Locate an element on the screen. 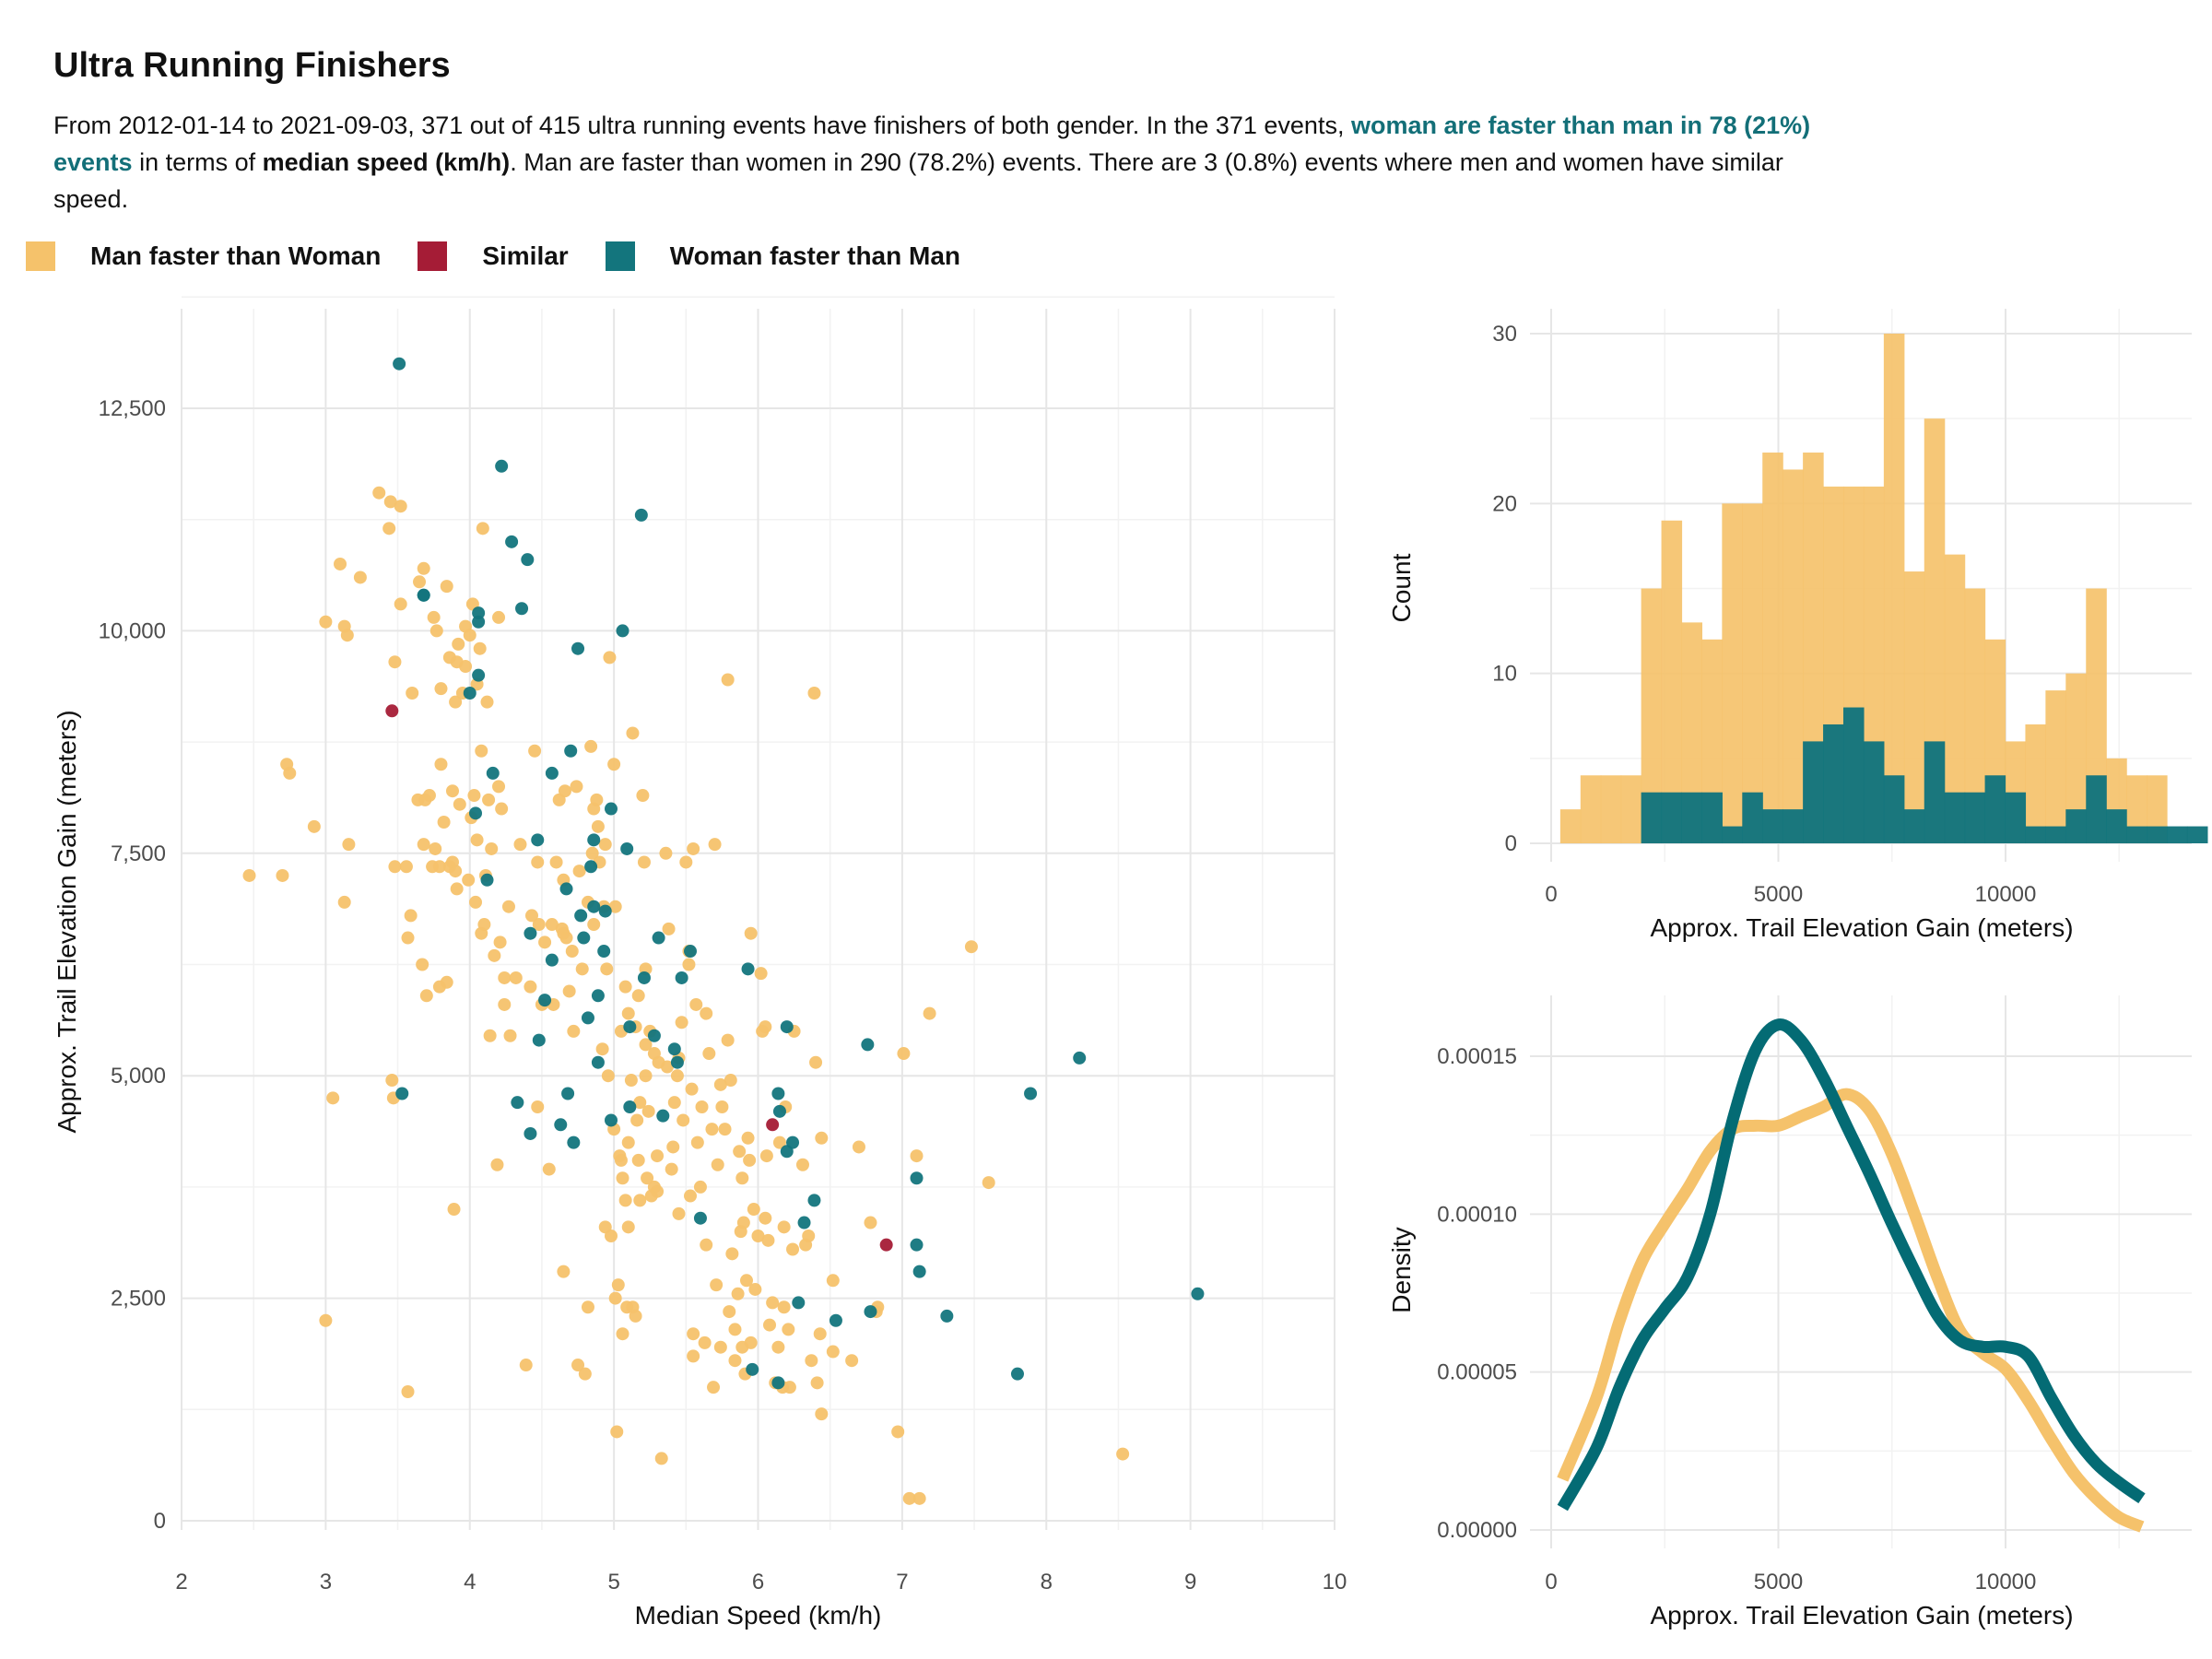  hist-y-tick-label: 30 is located at coordinates (1504, 334).